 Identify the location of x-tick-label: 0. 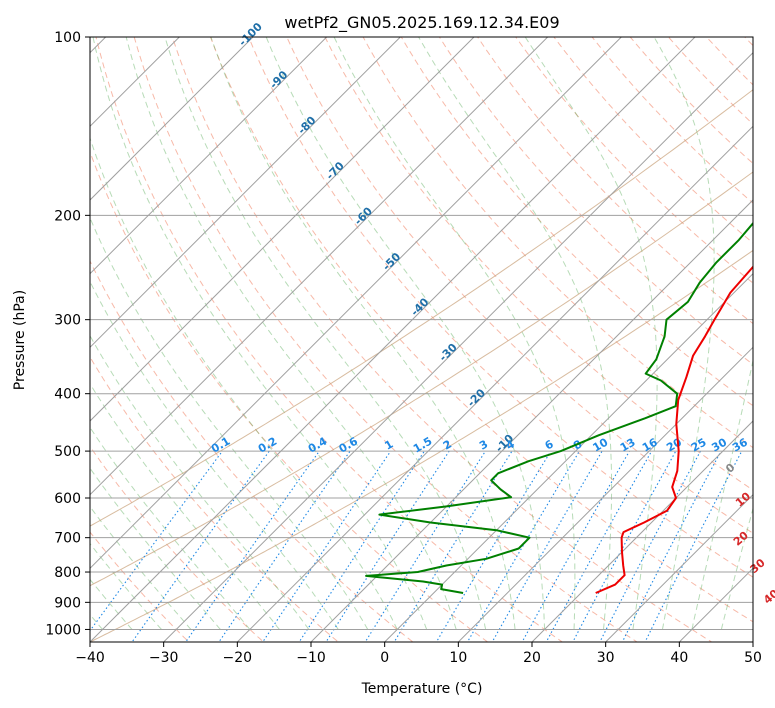
(384, 658).